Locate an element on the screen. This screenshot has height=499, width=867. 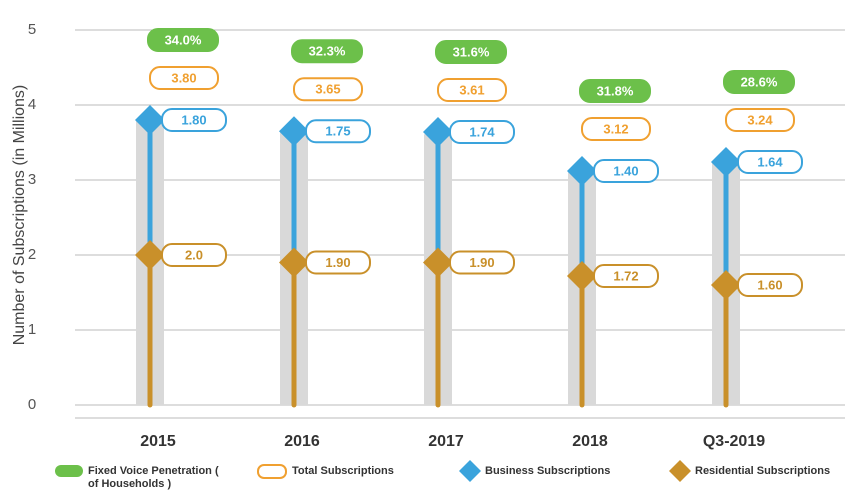
penetration-box-label: 31.8% is located at coordinates (615, 90).